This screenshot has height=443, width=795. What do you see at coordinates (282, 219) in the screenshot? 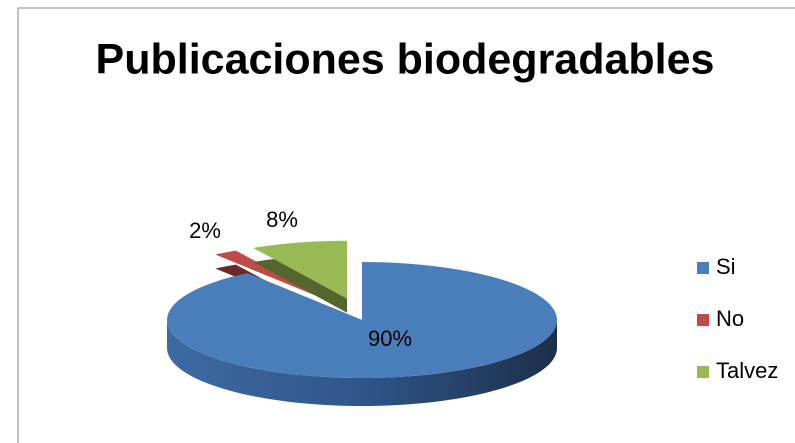
I see `data-label: 8%` at bounding box center [282, 219].